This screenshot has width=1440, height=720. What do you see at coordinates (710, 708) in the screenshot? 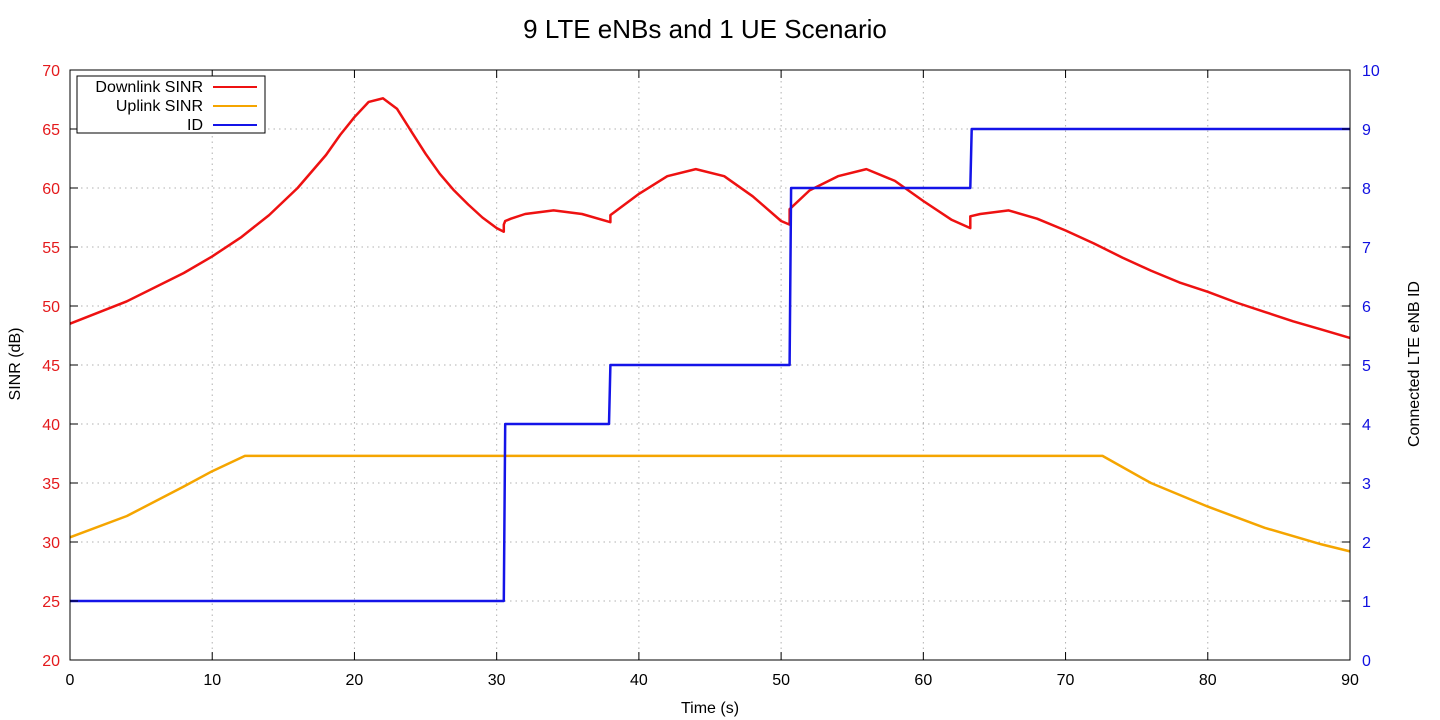
I see `x-axis-label: Time (s)` at bounding box center [710, 708].